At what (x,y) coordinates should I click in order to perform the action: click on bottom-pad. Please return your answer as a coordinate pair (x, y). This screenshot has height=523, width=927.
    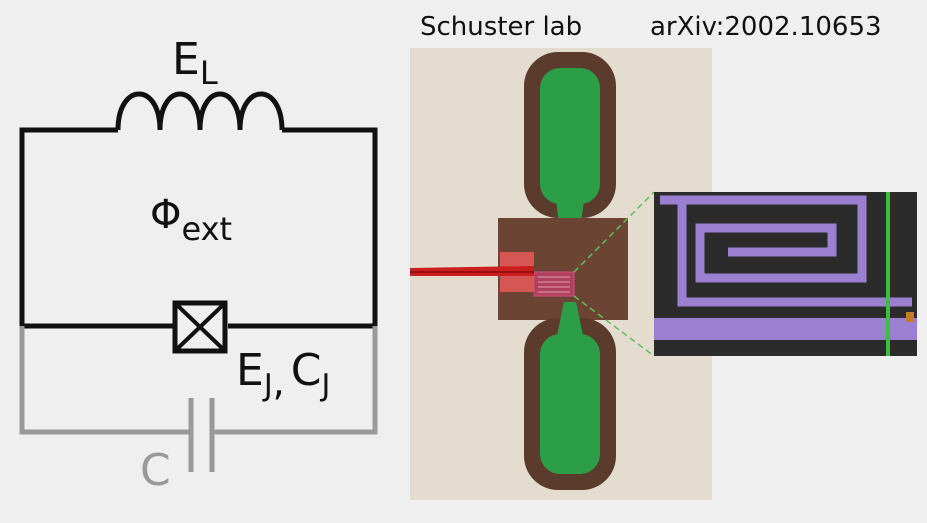
    Looking at the image, I should click on (570, 404).